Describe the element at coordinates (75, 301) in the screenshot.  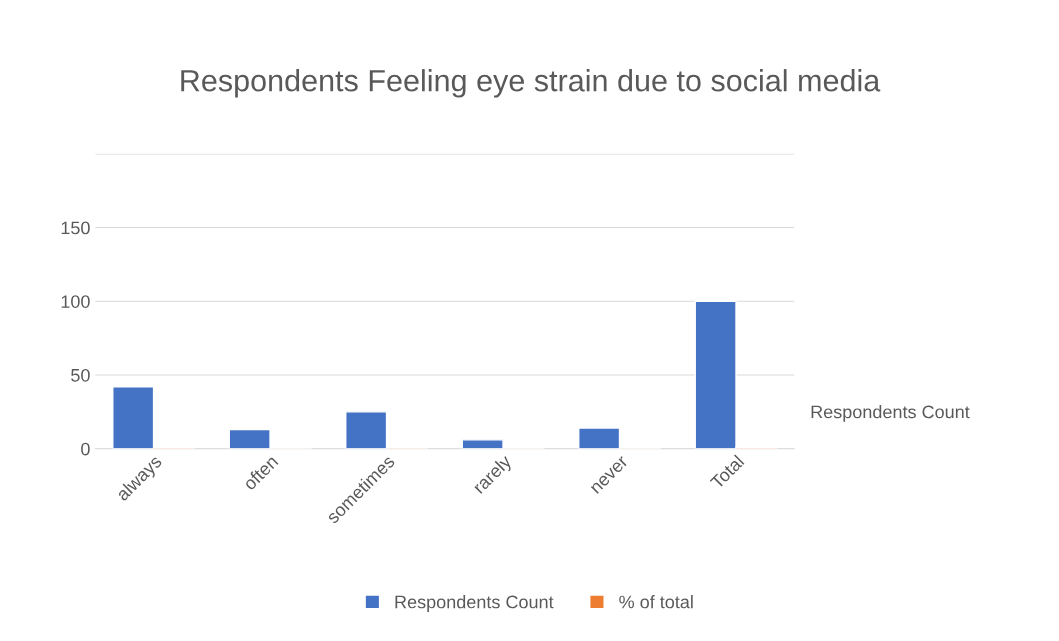
I see `y-tick-label: 100` at that location.